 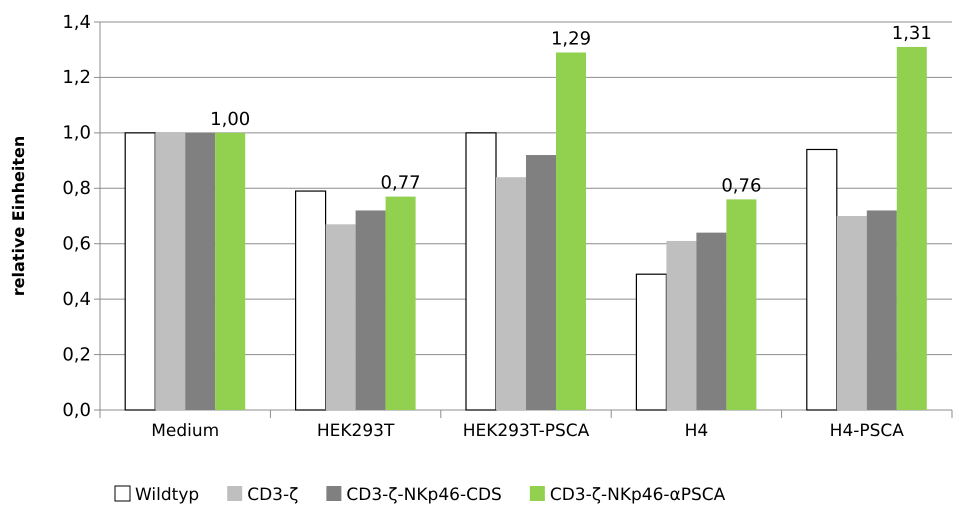 I want to click on data-label: 1,31, so click(x=912, y=33).